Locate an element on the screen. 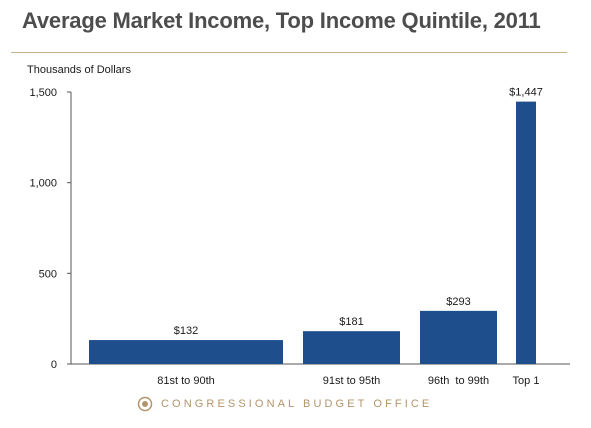 Image resolution: width=591 pixels, height=428 pixels. x-category-label: 96th to 99th is located at coordinates (458, 381).